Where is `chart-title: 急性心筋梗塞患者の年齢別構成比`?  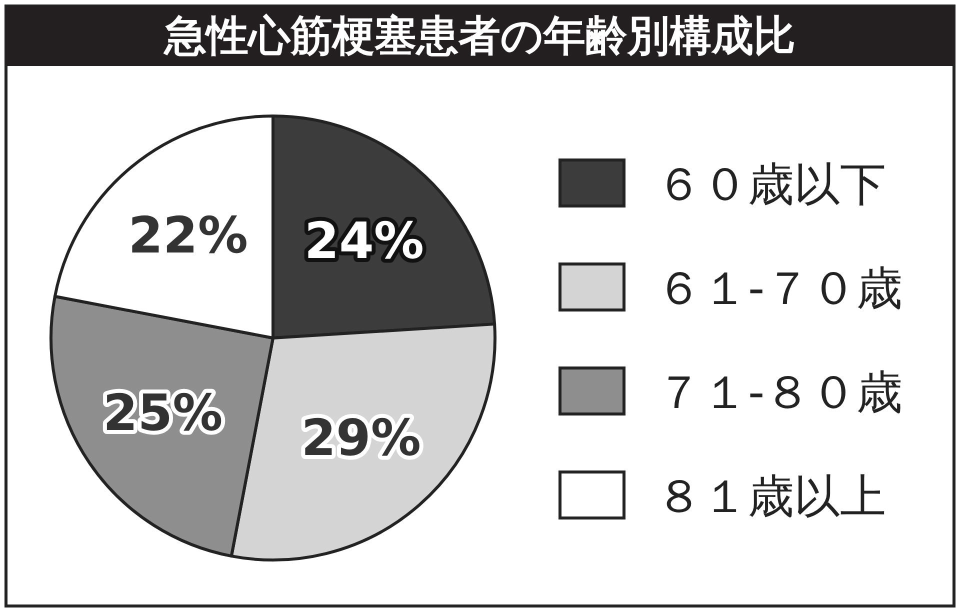
chart-title: 急性心筋梗塞患者の年齢別構成比 is located at coordinates (479, 35).